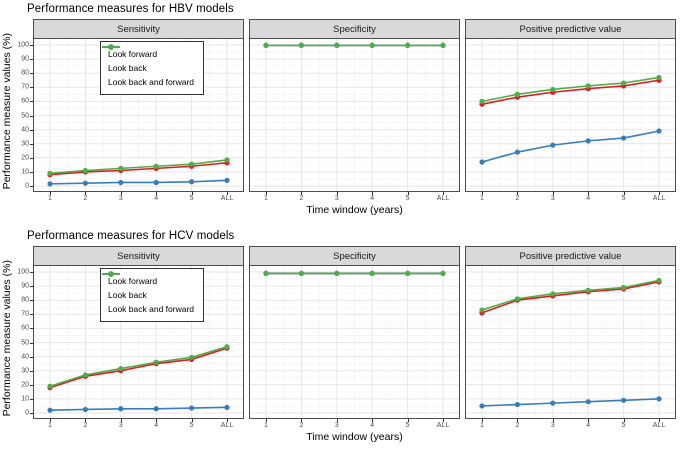  I want to click on x-tick-label: 3, so click(336, 425).